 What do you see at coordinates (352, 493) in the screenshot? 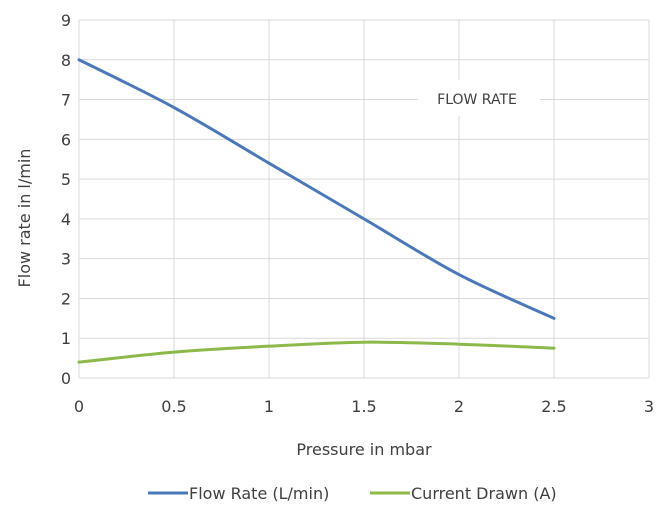
I see `legend: Flow Rate (L/min) Current Drawn (A)` at bounding box center [352, 493].